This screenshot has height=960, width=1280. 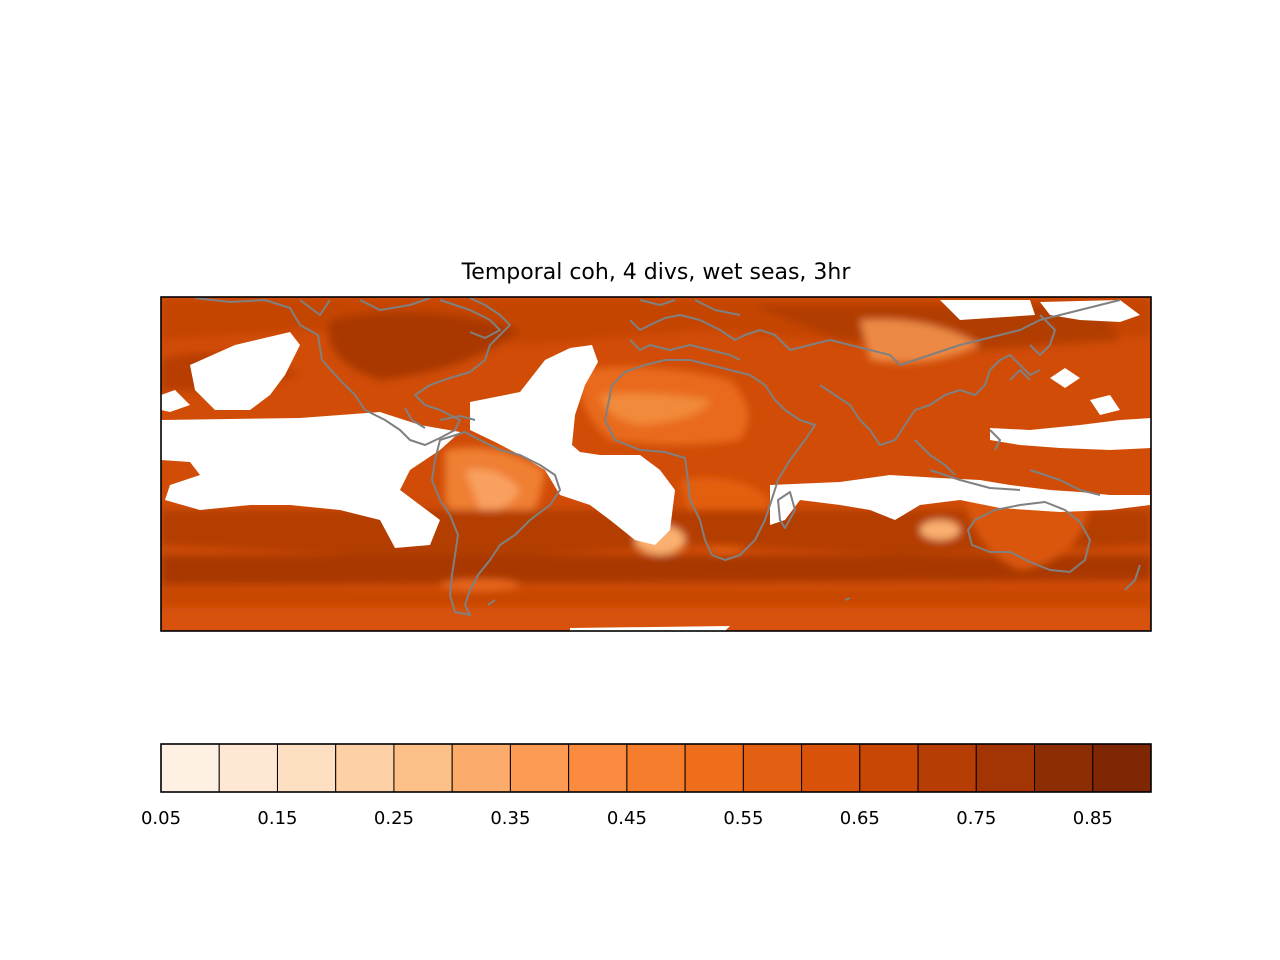 What do you see at coordinates (277, 818) in the screenshot?
I see `colorbar-tick-label: 0.15` at bounding box center [277, 818].